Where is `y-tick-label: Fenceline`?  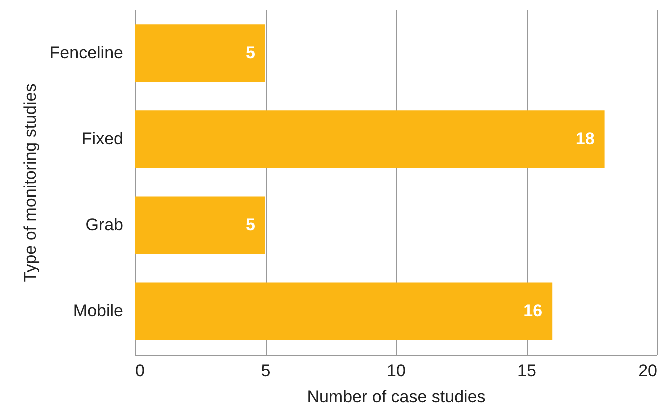
y-tick-label: Fenceline is located at coordinates (87, 52).